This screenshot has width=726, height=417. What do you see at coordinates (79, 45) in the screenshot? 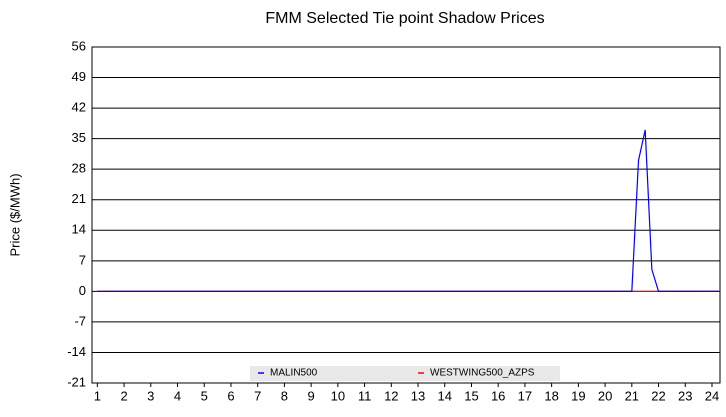
I see `y-tick-label: 56` at bounding box center [79, 45].